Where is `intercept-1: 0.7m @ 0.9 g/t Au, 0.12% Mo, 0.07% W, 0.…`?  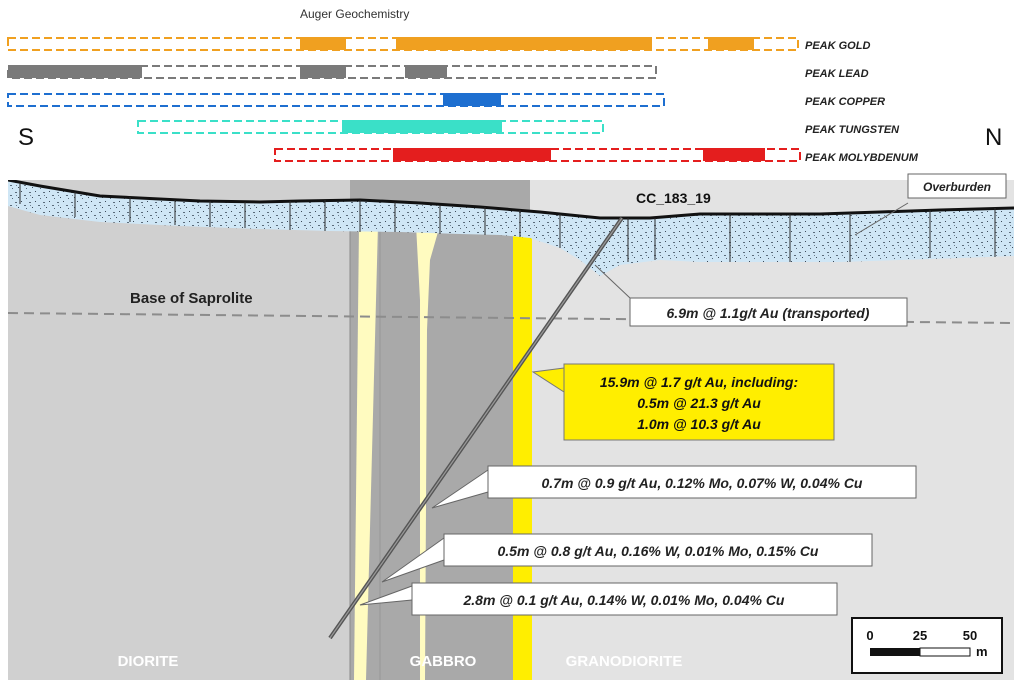 intercept-1: 0.7m @ 0.9 g/t Au, 0.12% Mo, 0.07% W, 0.… is located at coordinates (702, 483).